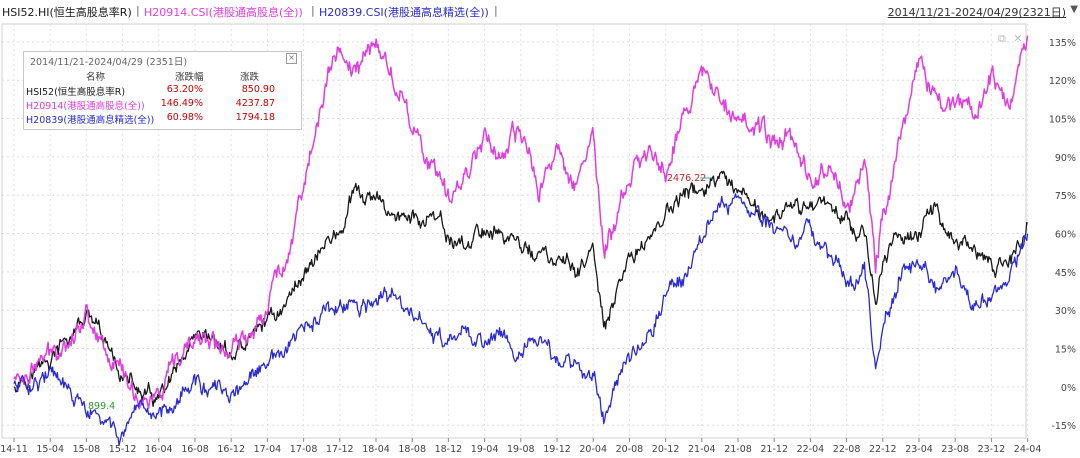 This screenshot has width=1080, height=458. Describe the element at coordinates (1065, 196) in the screenshot. I see `y-tick-label: 75%` at that location.